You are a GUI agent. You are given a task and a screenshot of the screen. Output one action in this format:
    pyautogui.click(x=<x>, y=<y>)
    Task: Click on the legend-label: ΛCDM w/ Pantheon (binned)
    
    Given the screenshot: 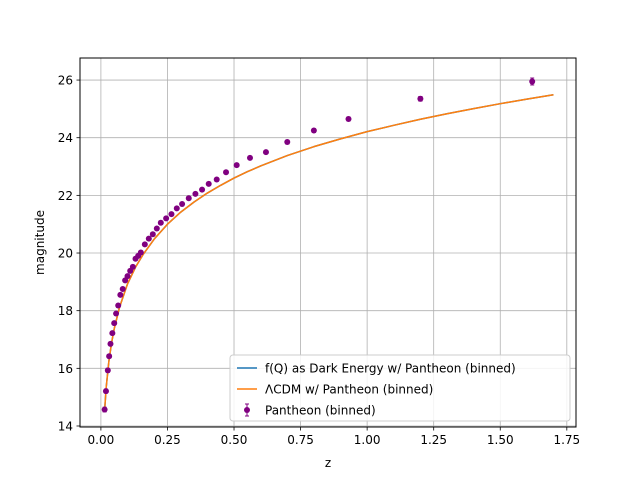 What is the action you would take?
    pyautogui.click(x=349, y=390)
    